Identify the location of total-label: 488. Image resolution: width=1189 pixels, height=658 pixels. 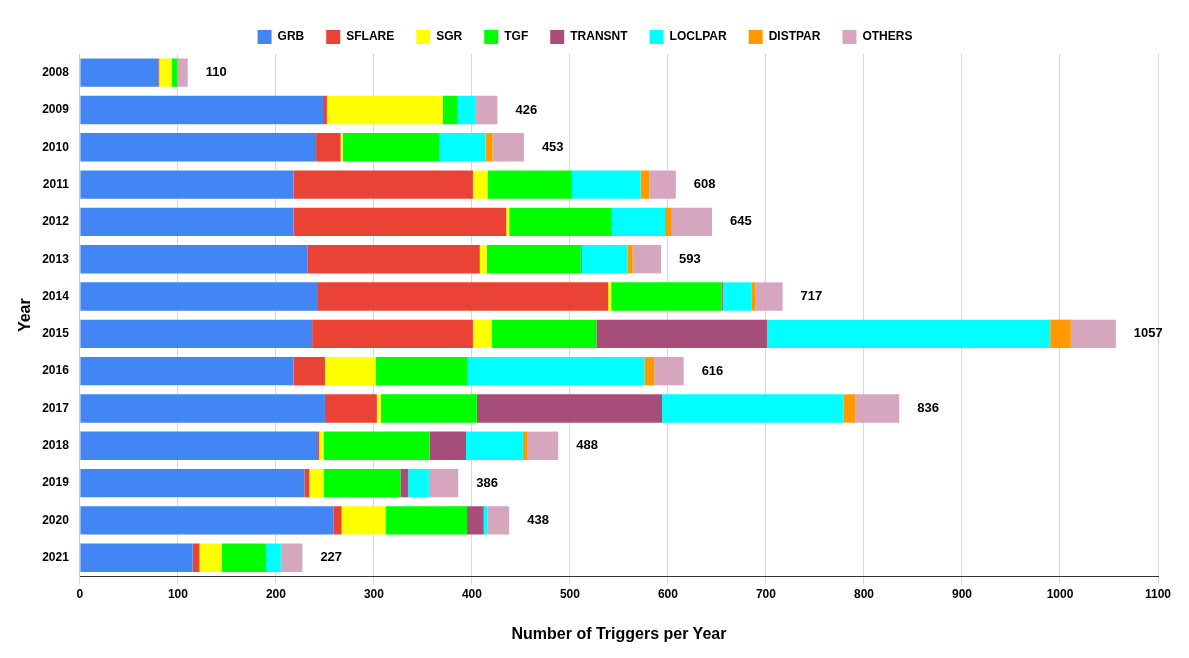
(587, 445).